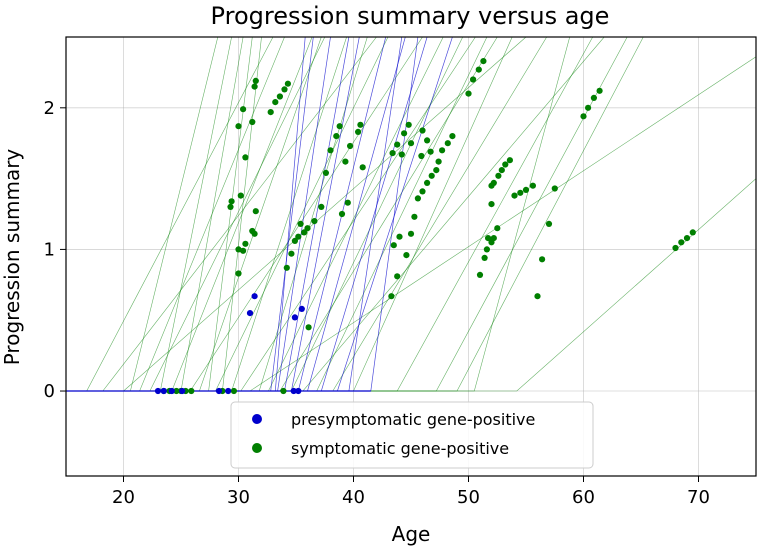  What do you see at coordinates (698, 497) in the screenshot?
I see `x-tick-label: 70` at bounding box center [698, 497].